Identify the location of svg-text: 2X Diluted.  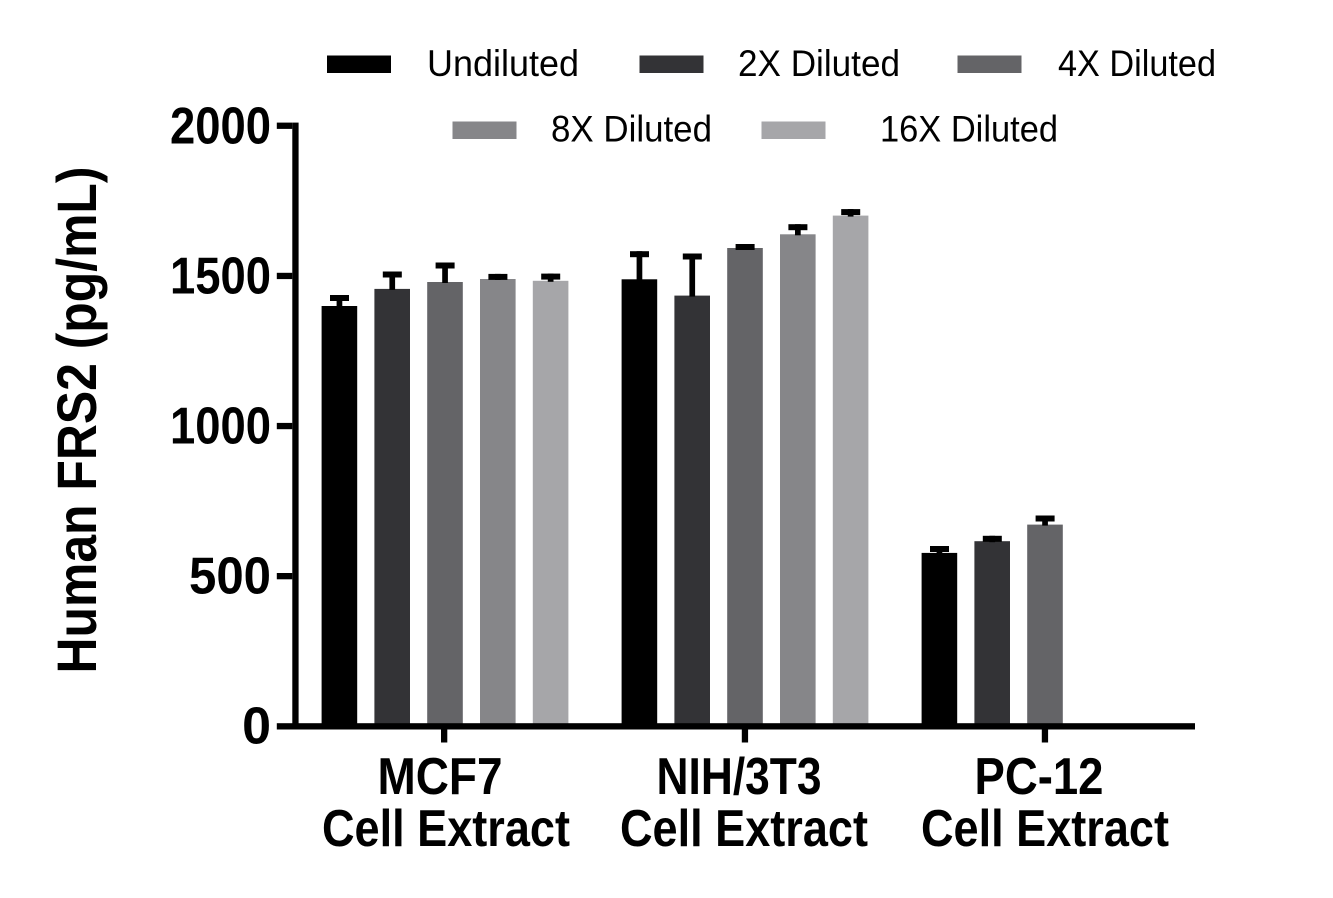
(819, 63).